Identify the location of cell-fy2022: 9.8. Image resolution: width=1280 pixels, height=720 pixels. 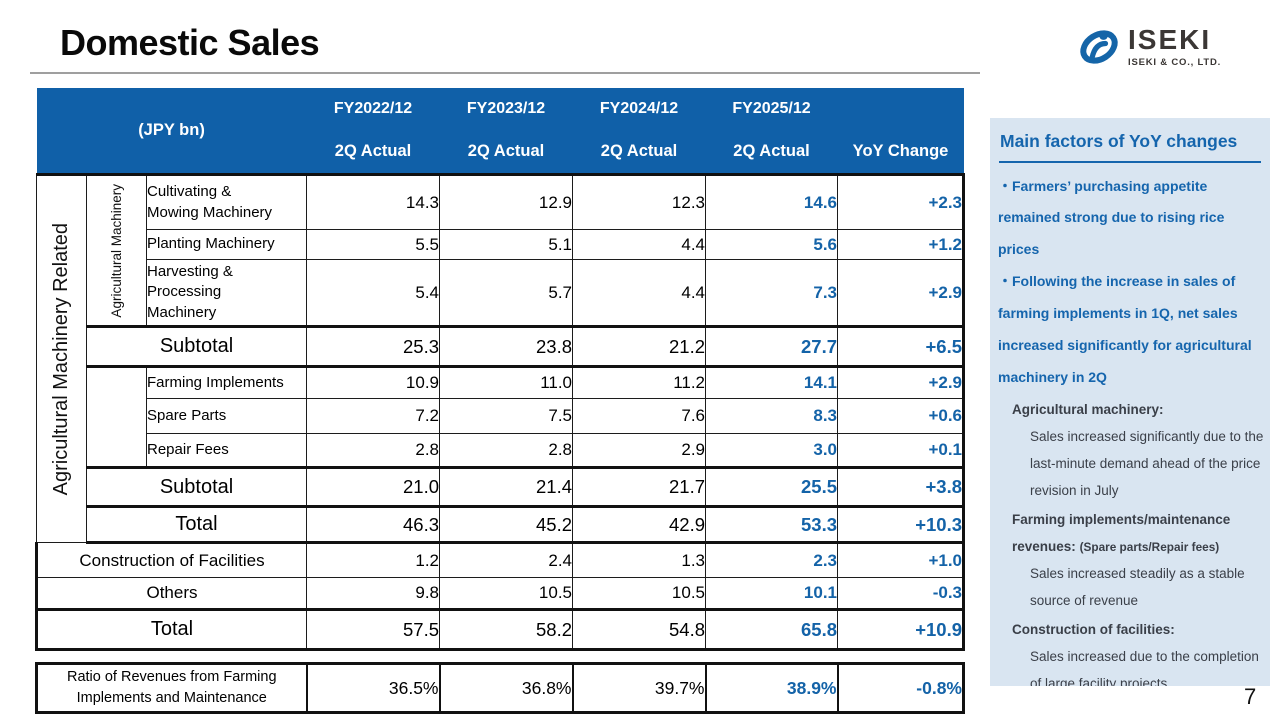
(373, 593).